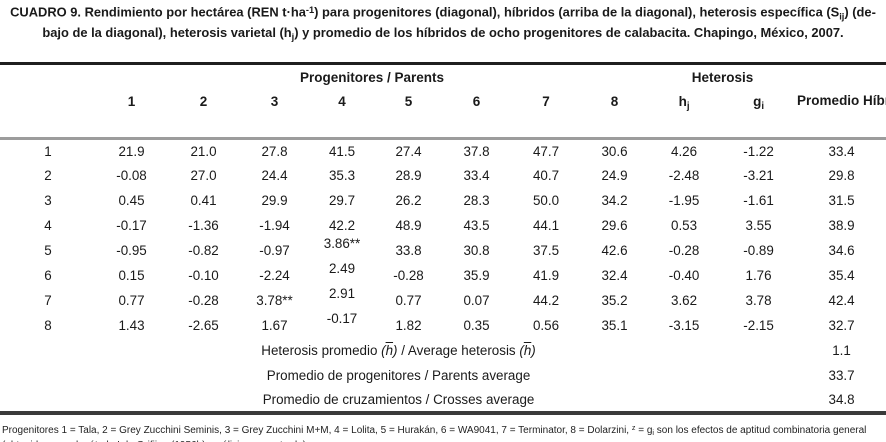 The image size is (886, 442). What do you see at coordinates (408, 176) in the screenshot?
I see `table-cell: 28.9` at bounding box center [408, 176].